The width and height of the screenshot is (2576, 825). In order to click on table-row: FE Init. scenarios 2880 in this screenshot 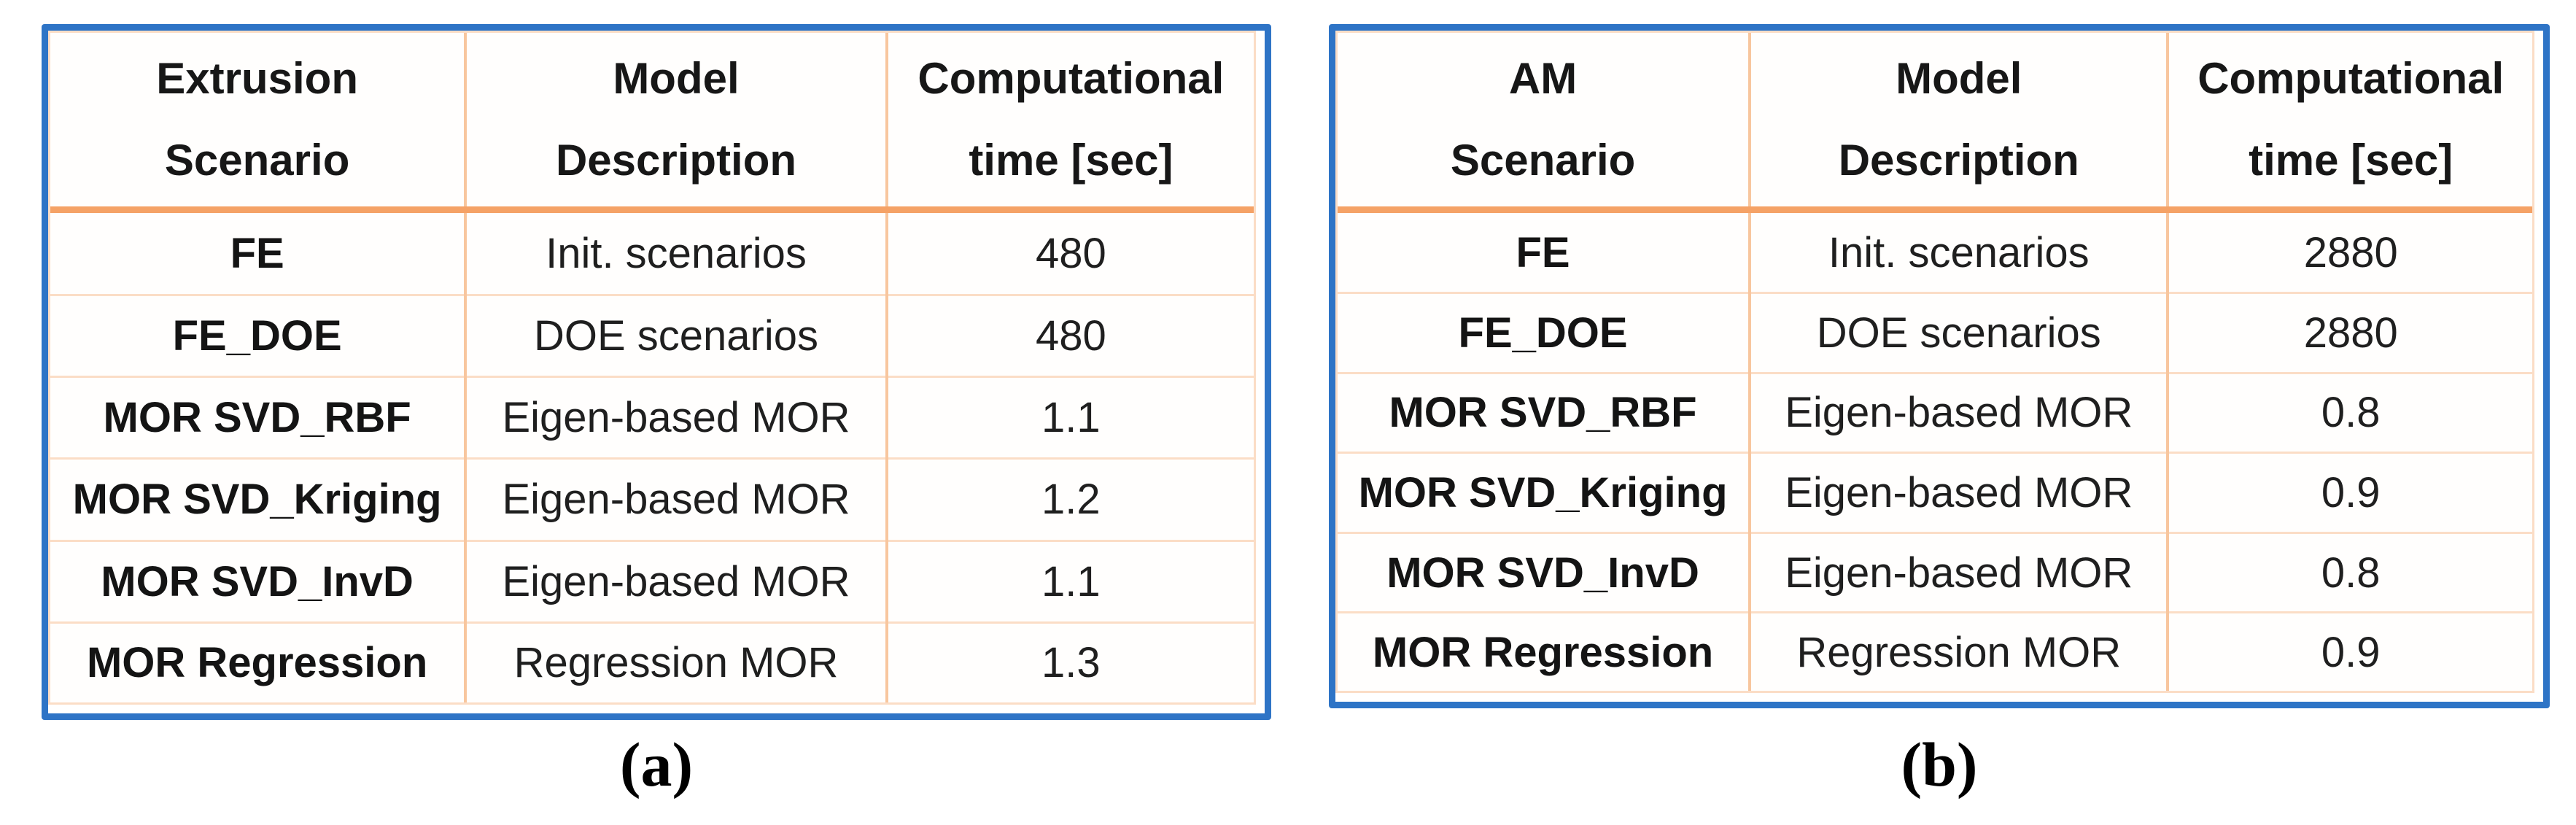, I will do `click(1935, 249)`.